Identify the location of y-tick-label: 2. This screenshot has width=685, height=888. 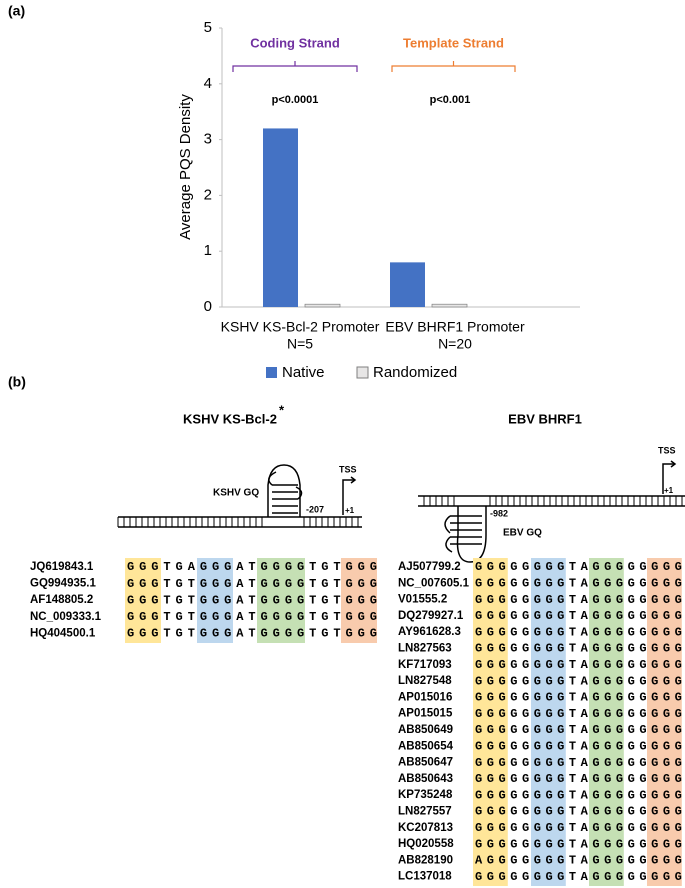
(208, 194).